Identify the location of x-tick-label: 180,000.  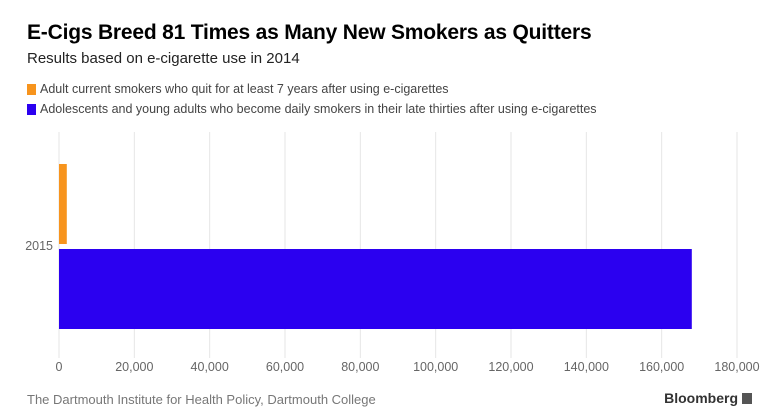
(736, 367).